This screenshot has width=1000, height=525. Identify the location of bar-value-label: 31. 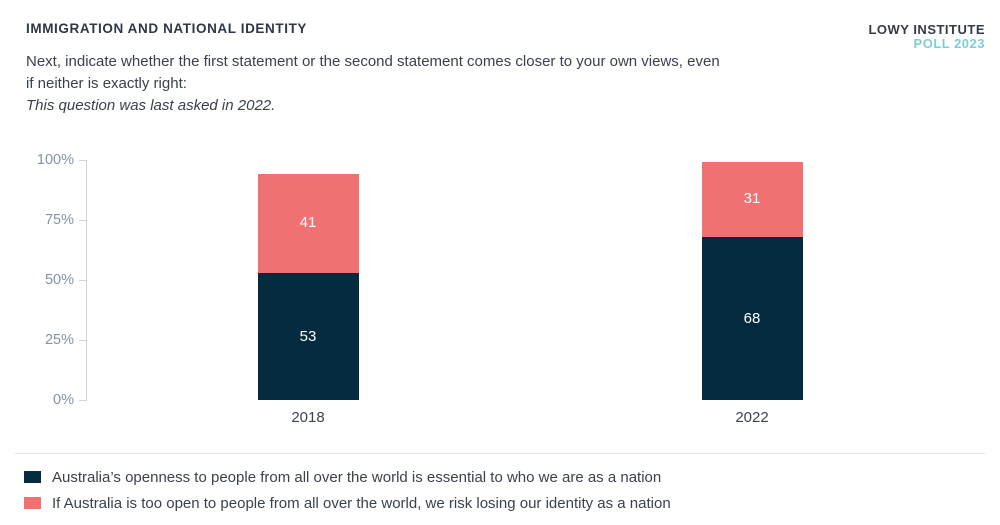
(752, 199).